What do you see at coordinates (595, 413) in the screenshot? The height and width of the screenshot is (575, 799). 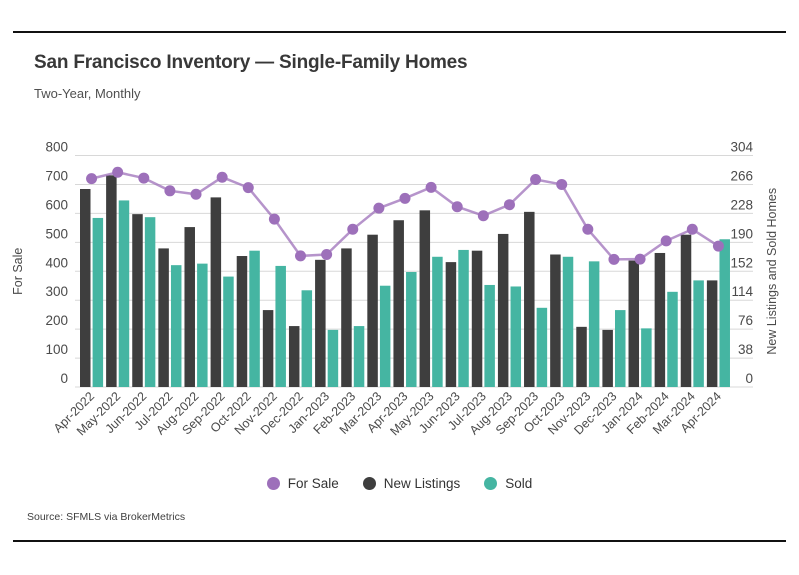 I see `x-tick-label: Dec-2023` at bounding box center [595, 413].